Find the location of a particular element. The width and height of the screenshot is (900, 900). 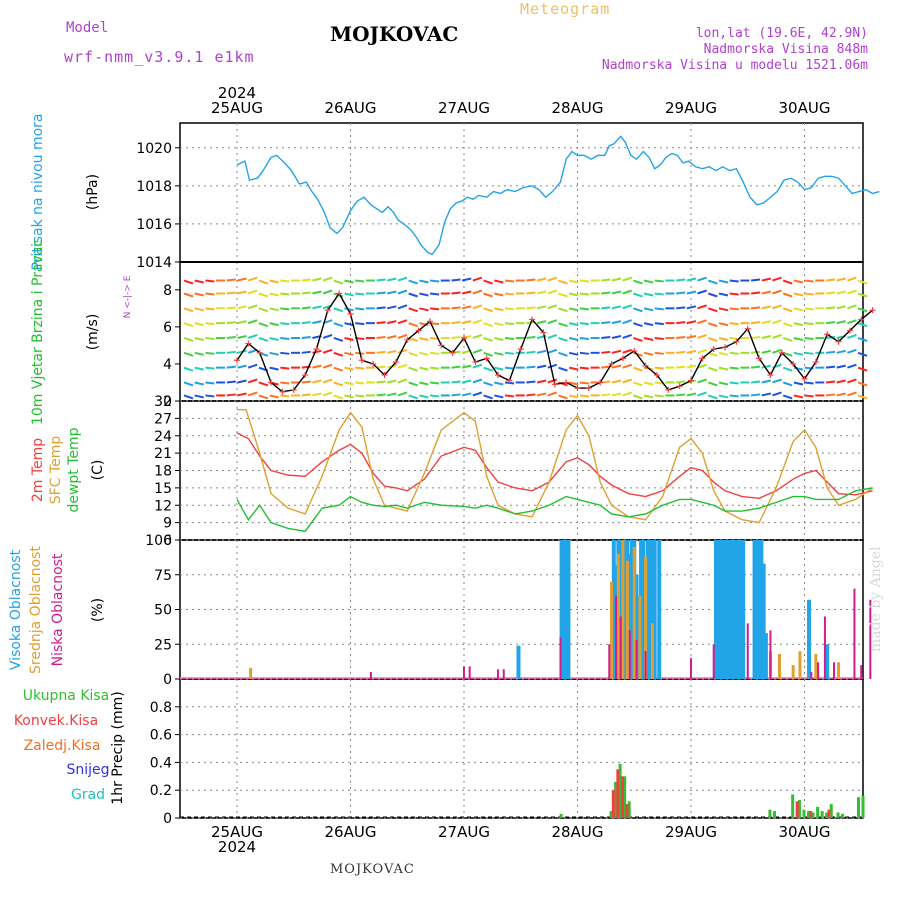

temp-series-line is located at coordinates (554, 466).